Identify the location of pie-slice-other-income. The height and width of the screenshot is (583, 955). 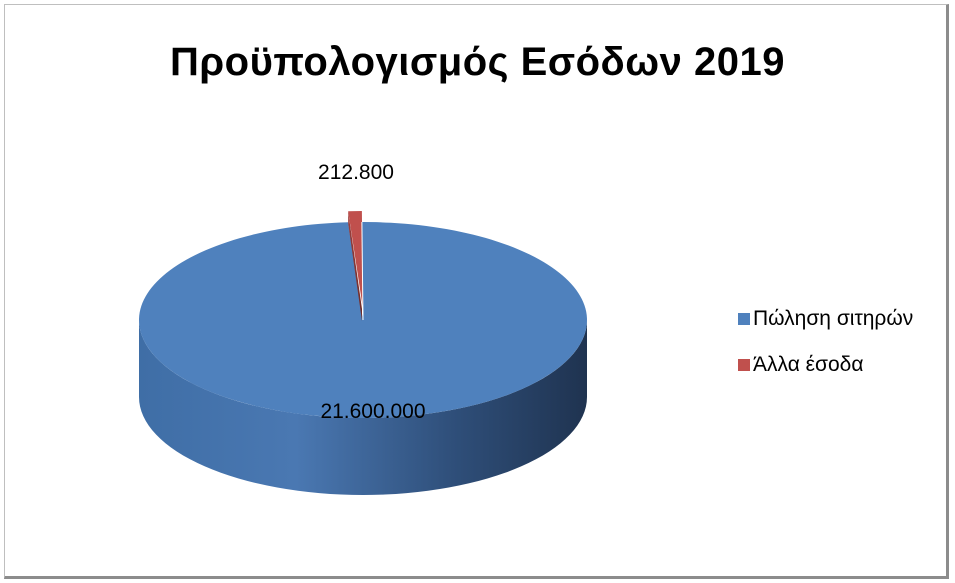
(355, 260).